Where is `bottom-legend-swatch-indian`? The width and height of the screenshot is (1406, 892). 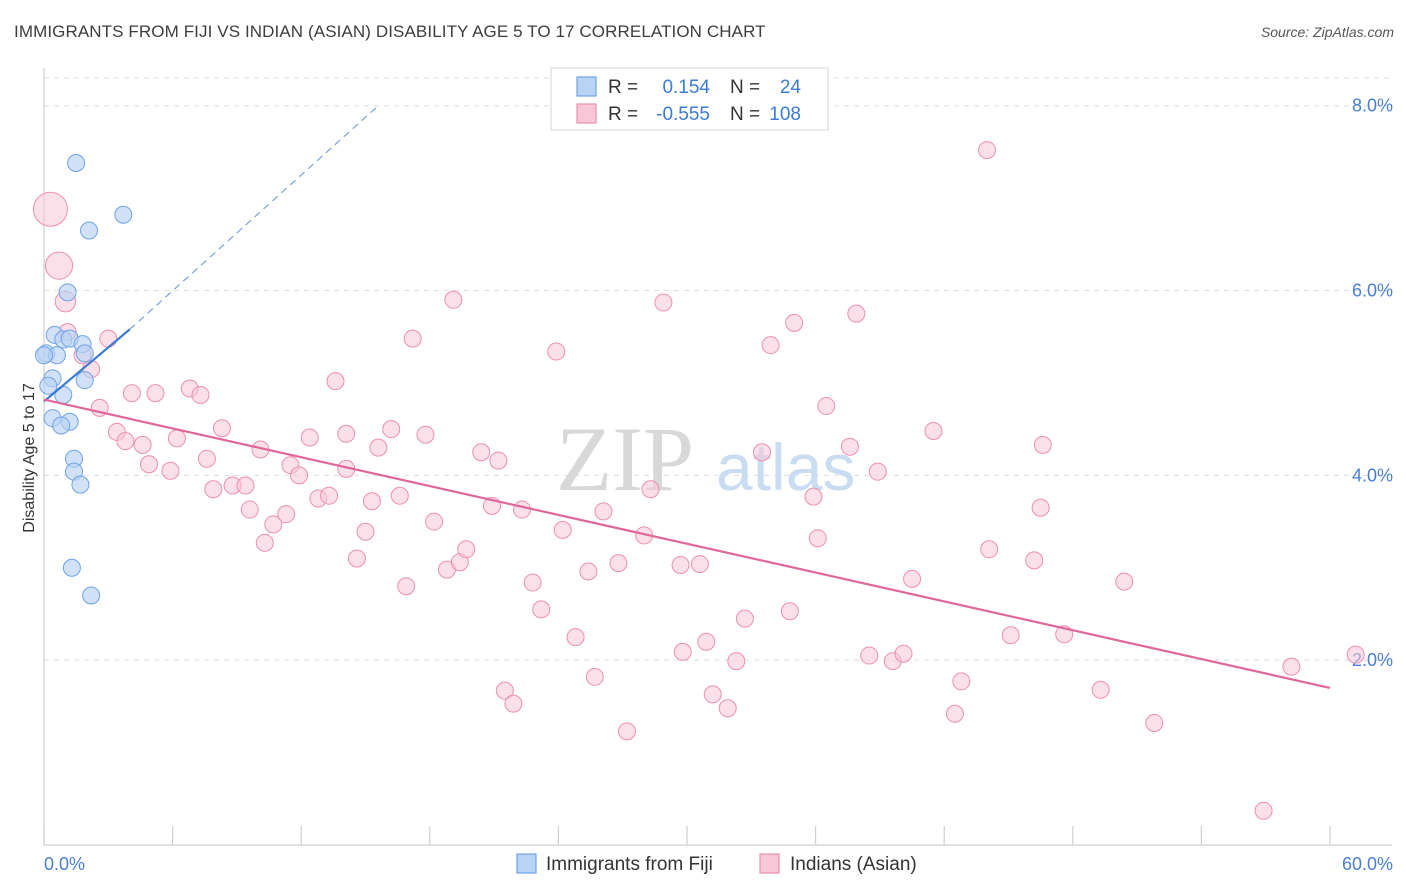 bottom-legend-swatch-indian is located at coordinates (769, 863).